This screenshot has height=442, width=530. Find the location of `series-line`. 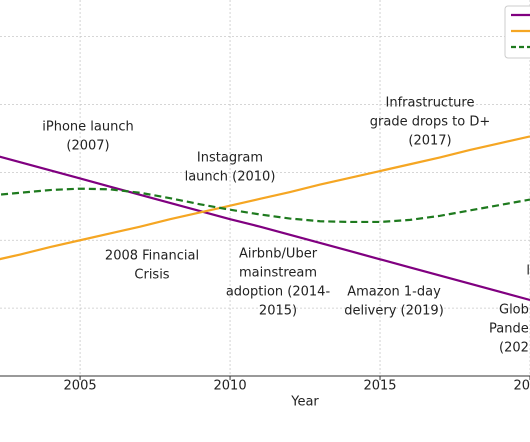

series-line is located at coordinates (265, 205).